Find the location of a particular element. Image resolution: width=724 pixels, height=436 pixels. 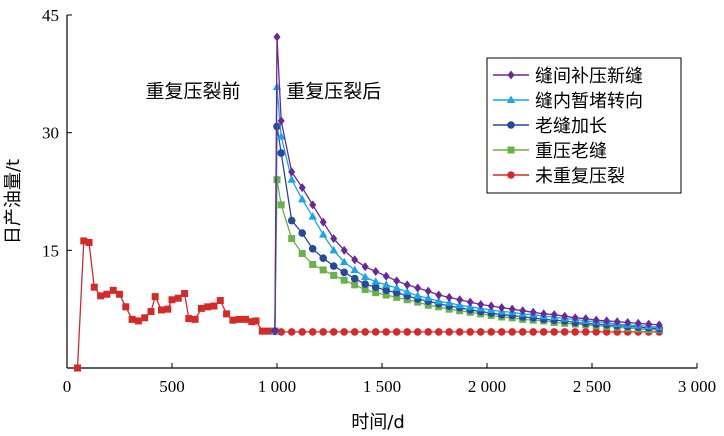

annotation-2: 重复压裂后 is located at coordinates (333, 91).